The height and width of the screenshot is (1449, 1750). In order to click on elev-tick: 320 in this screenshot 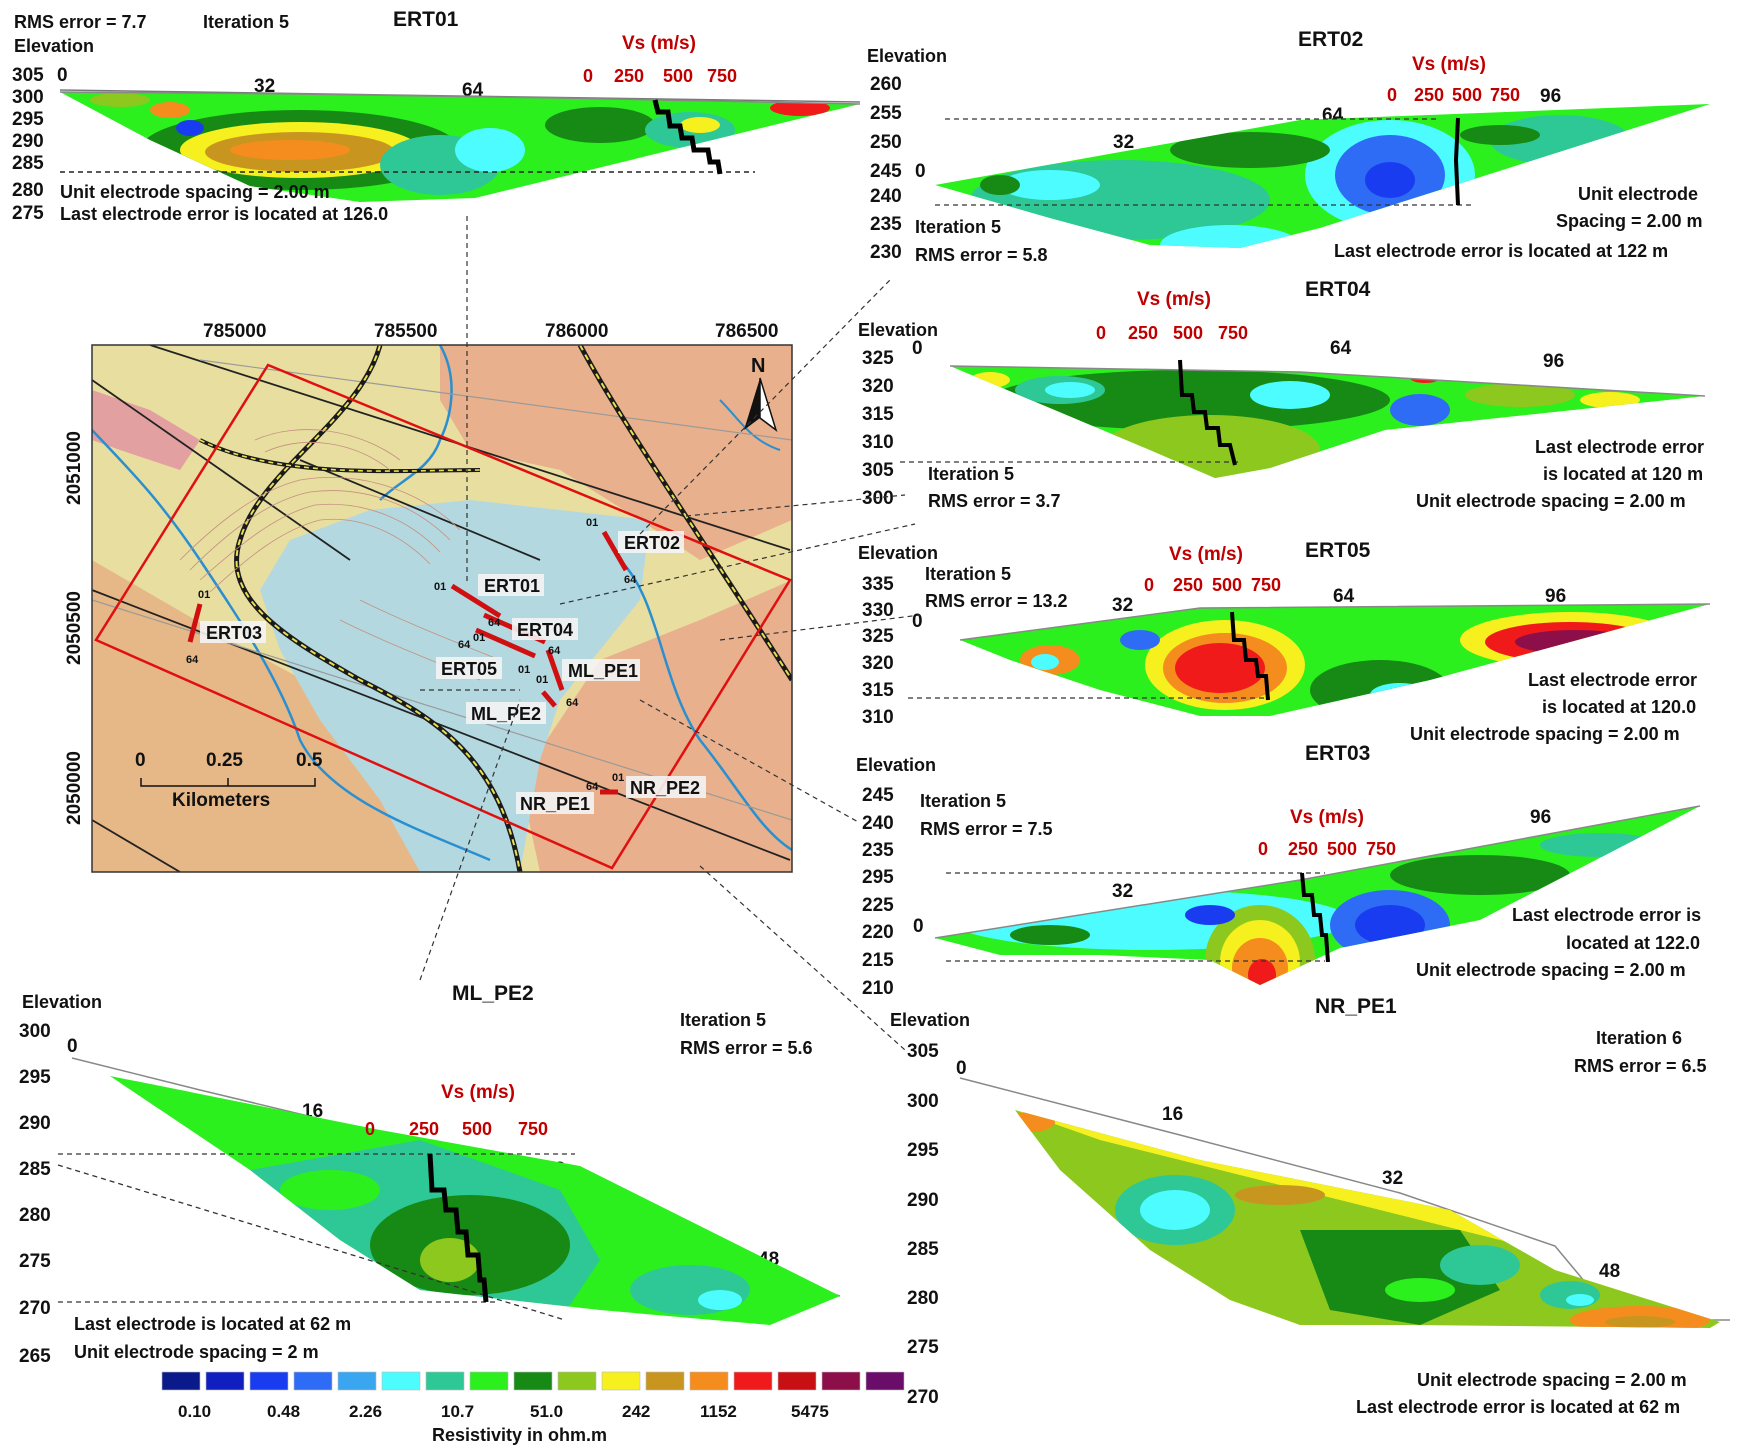, I will do `click(878, 663)`.